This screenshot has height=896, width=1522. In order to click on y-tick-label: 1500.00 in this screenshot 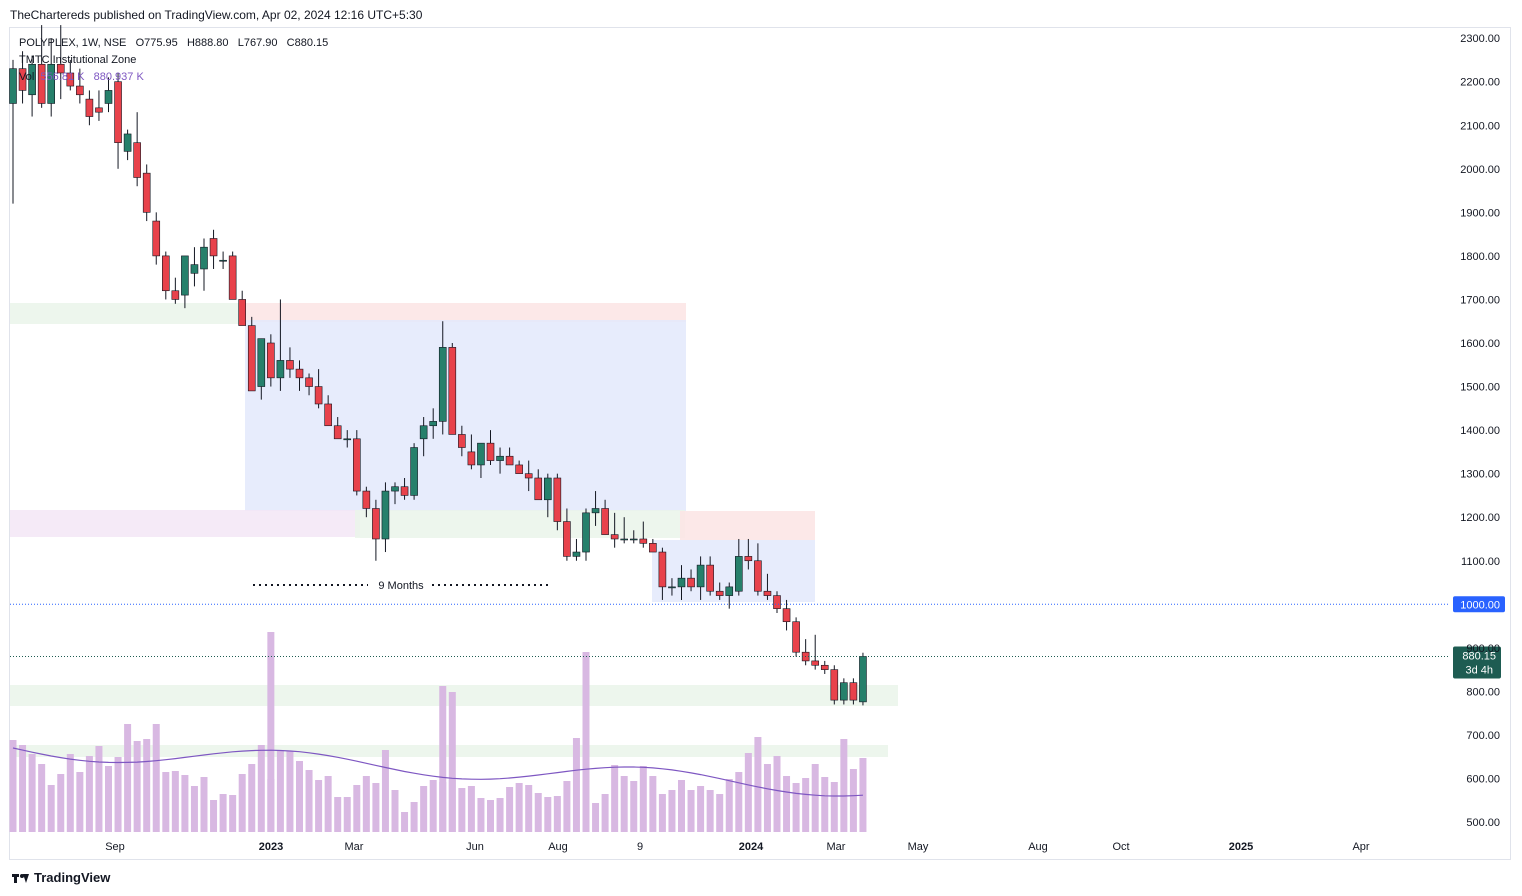, I will do `click(1480, 388)`.